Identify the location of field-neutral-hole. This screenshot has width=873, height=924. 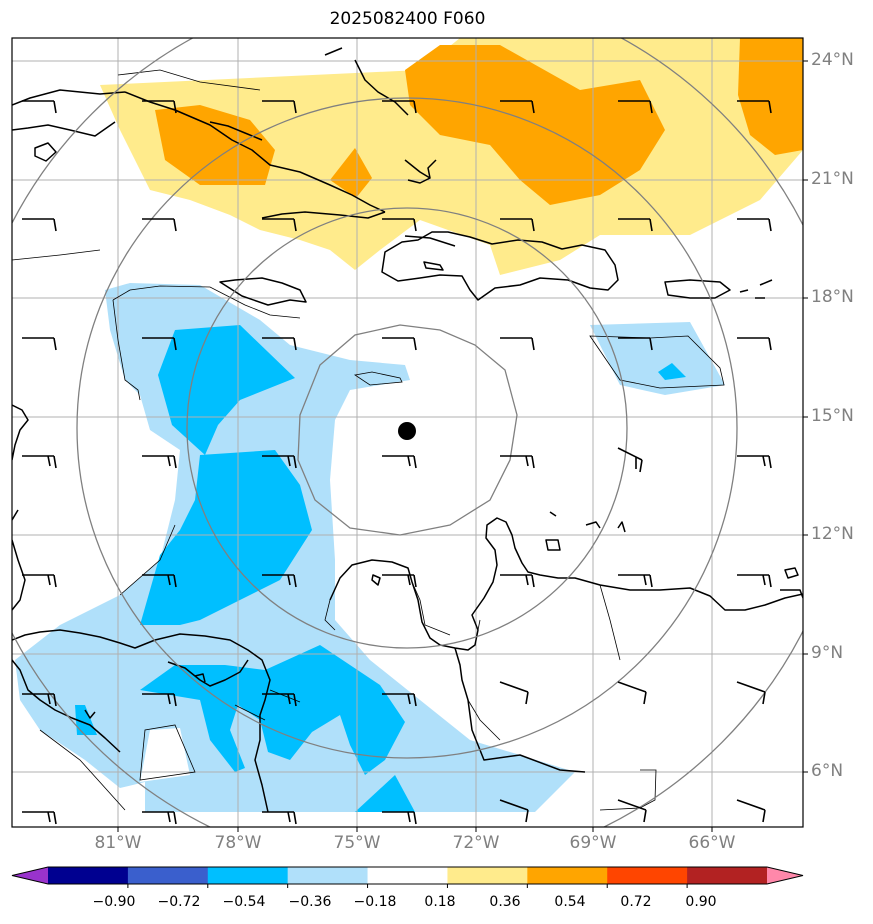
(165, 755).